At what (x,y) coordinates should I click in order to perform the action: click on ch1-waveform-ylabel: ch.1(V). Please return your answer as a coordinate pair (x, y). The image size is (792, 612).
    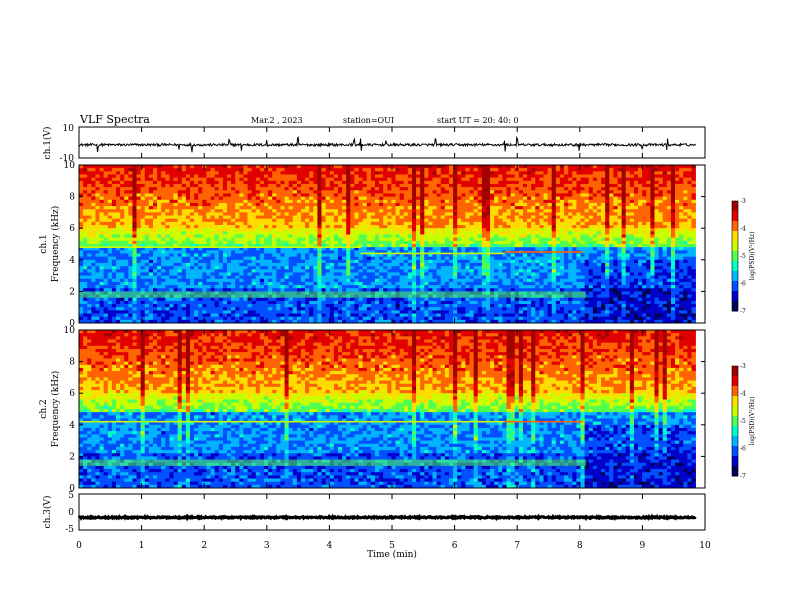
    Looking at the image, I should click on (47, 143).